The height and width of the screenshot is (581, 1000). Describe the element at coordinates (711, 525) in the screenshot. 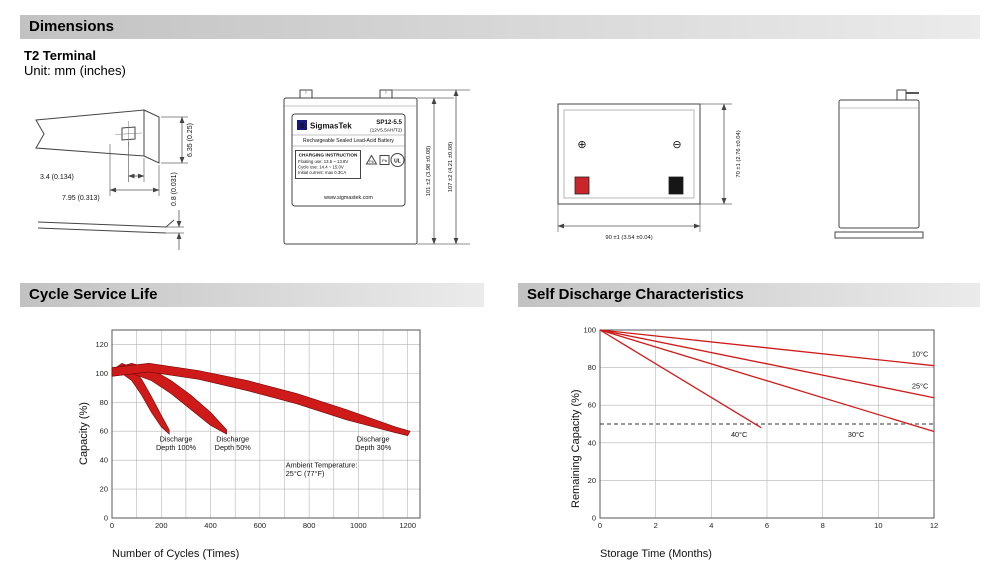

I see `svg-text: 4` at that location.